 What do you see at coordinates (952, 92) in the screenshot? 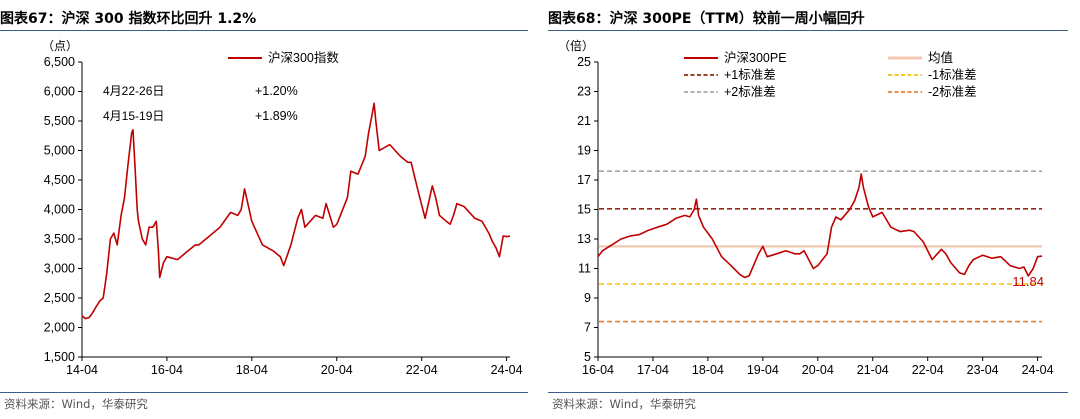
I see `right-legend-label-ref: -2标准差` at bounding box center [952, 92].